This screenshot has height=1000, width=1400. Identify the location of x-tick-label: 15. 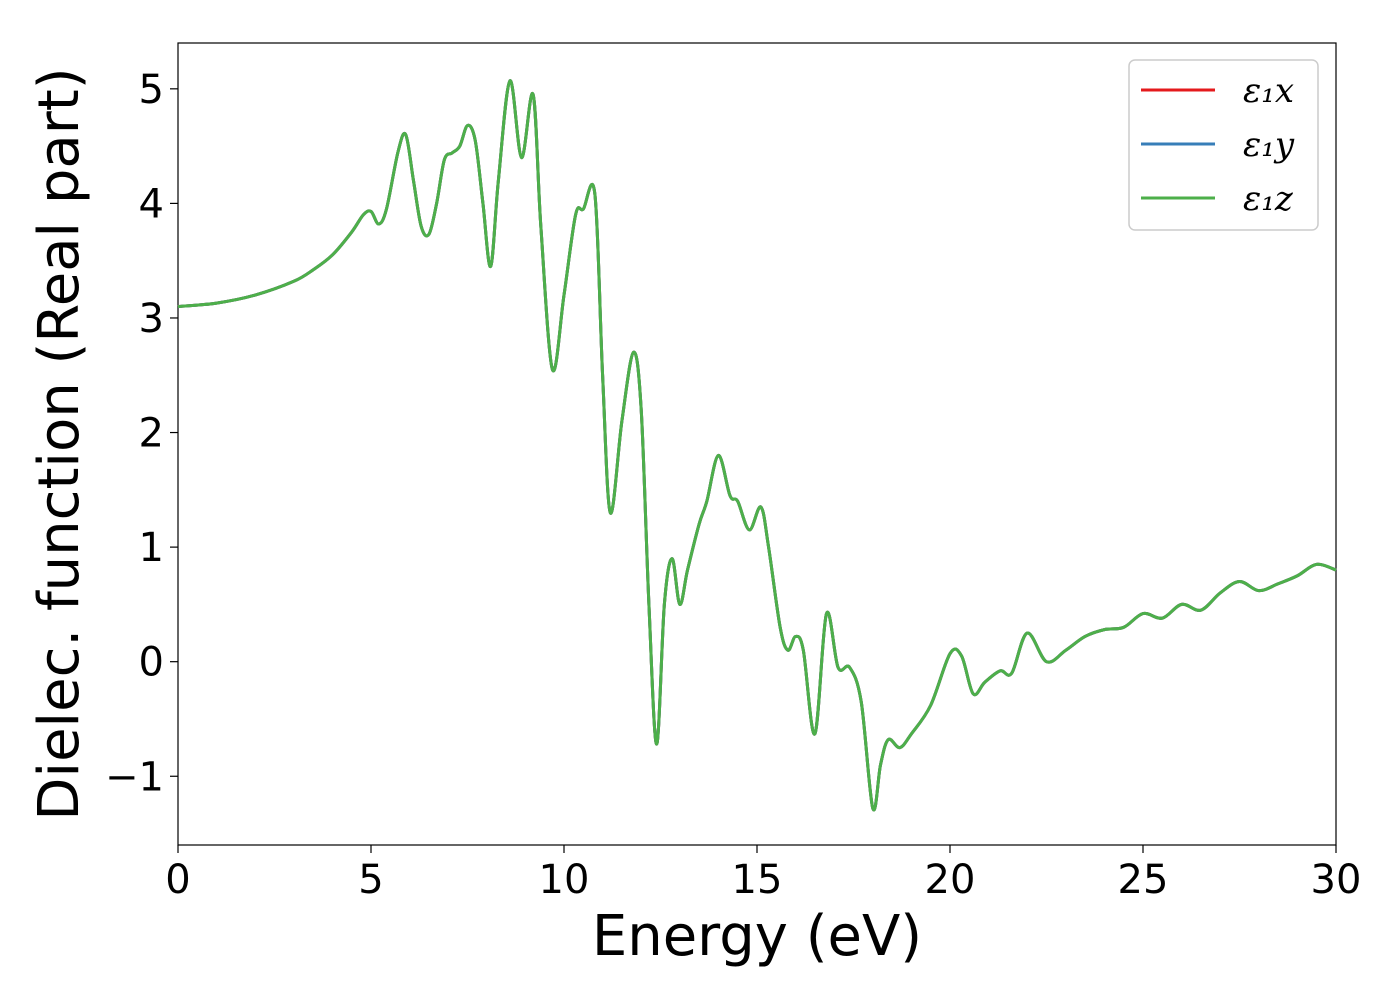
(757, 880).